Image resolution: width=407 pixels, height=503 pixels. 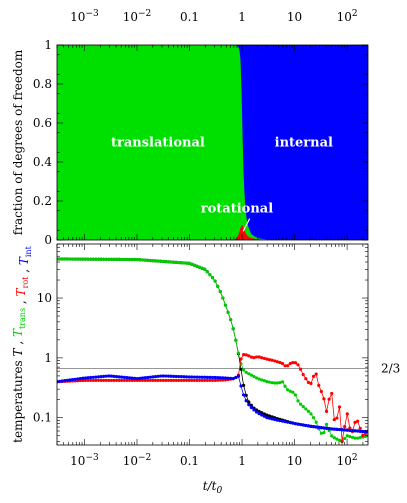 I want to click on bottom-x-axis-title: t/t0, so click(x=213, y=487).